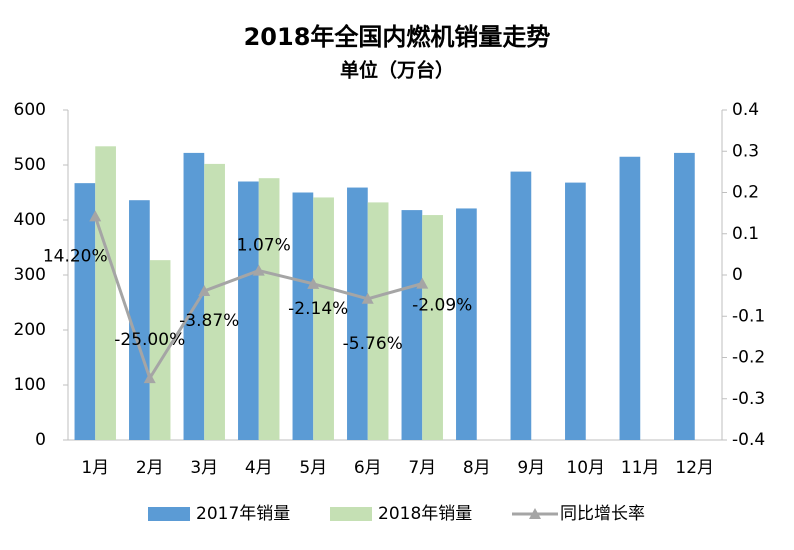  I want to click on x-tick-label: 9月, so click(531, 468).